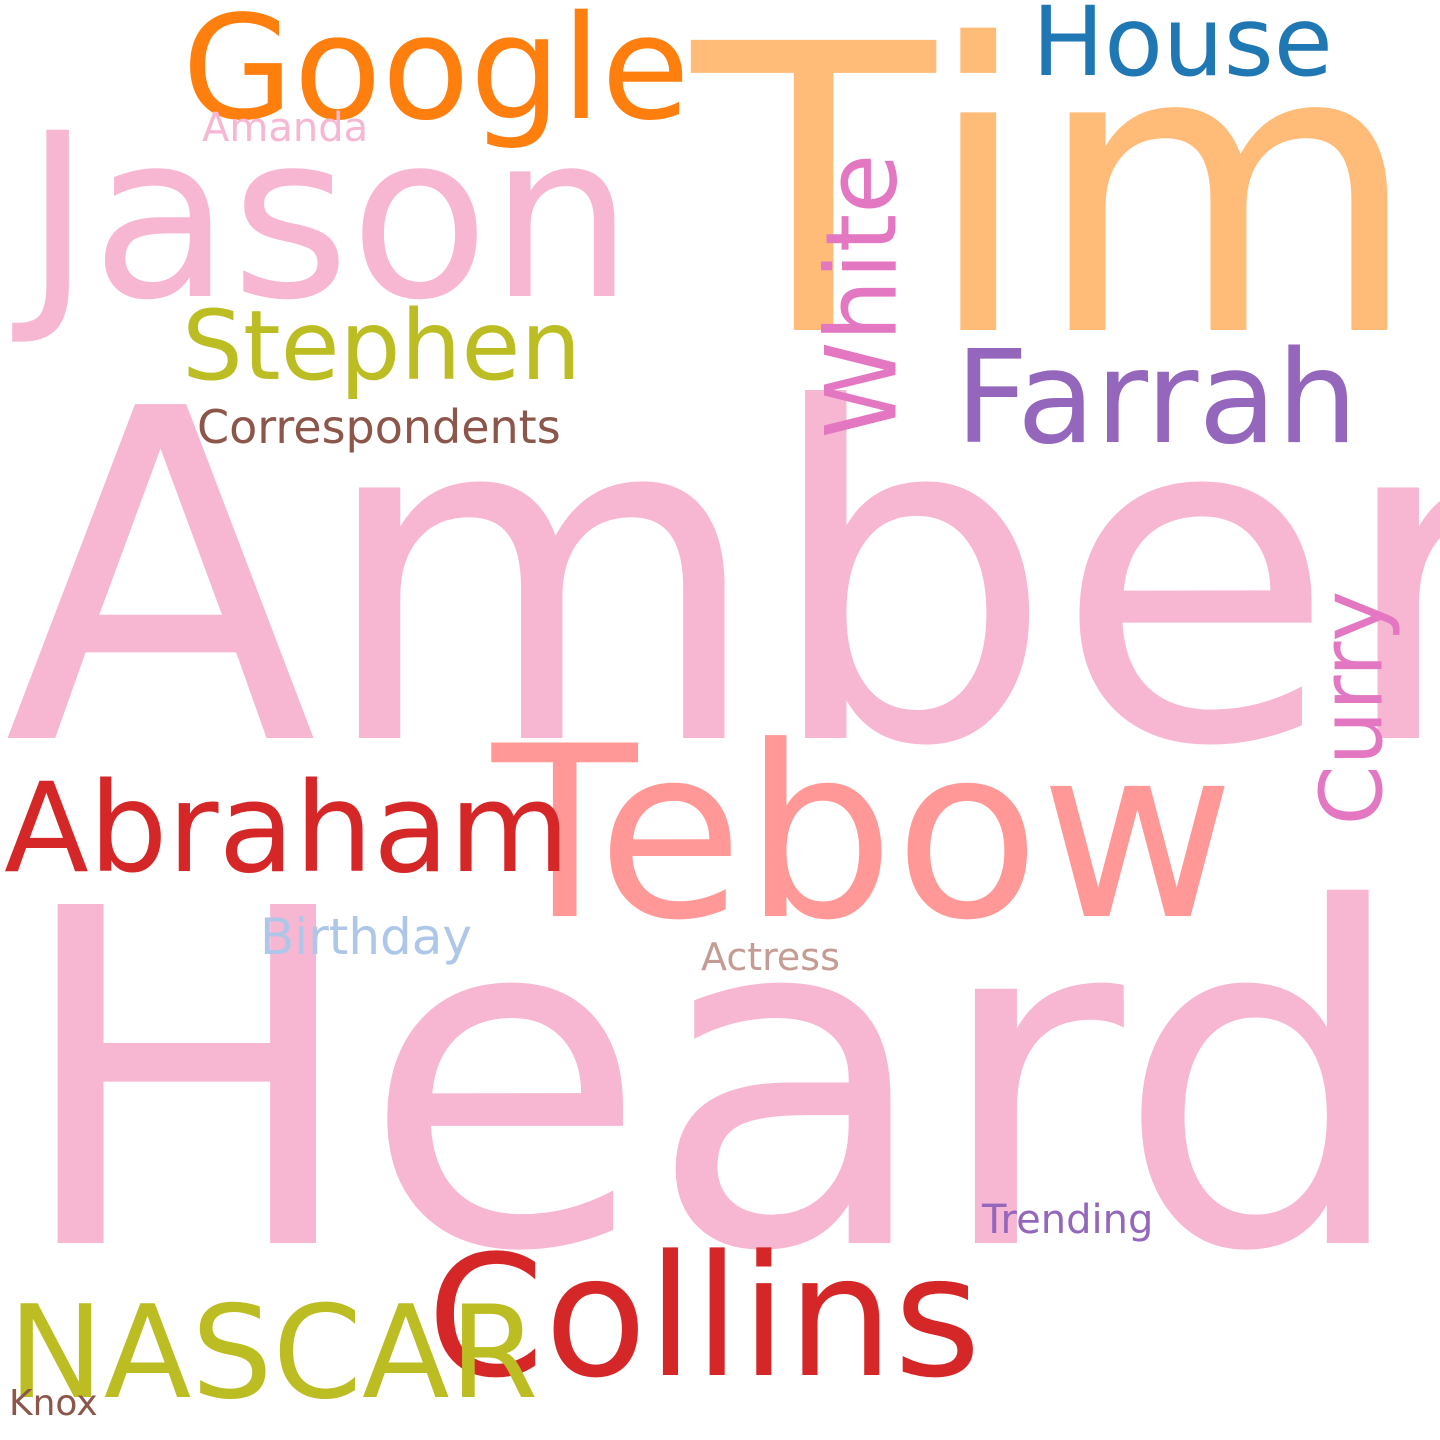 The image size is (1440, 1440). I want to click on word-white: White, so click(862, 296).